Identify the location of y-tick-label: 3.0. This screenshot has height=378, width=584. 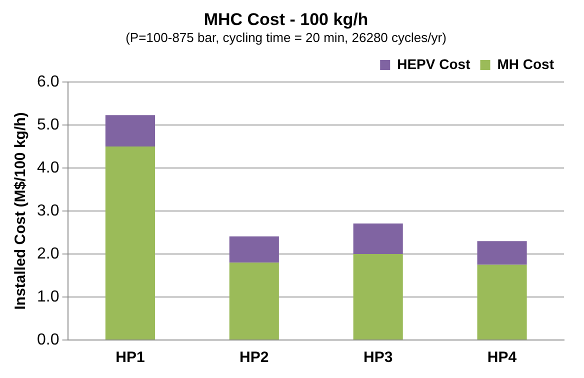
(48, 211).